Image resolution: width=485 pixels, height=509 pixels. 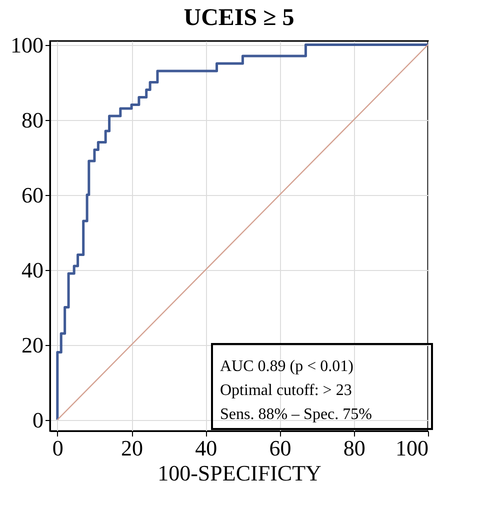 What do you see at coordinates (132, 448) in the screenshot?
I see `x-tick-label: 20` at bounding box center [132, 448].